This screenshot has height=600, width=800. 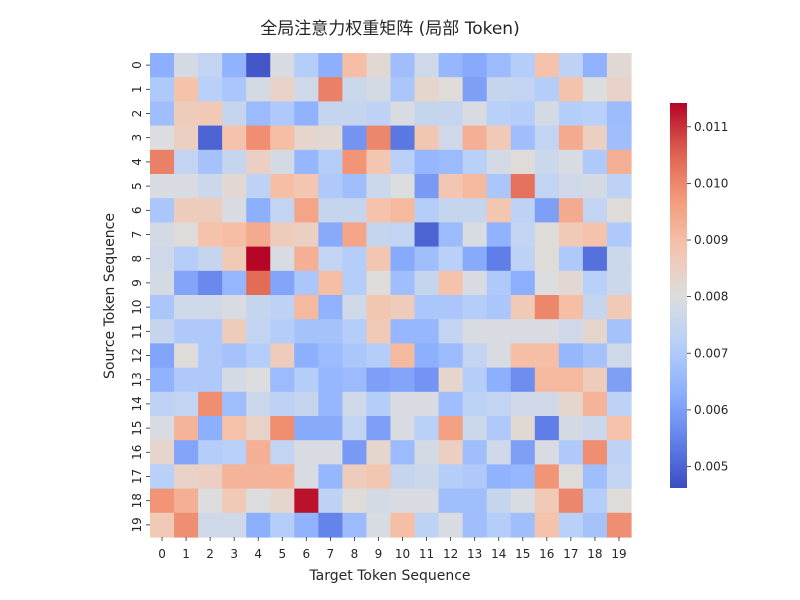 What do you see at coordinates (546, 554) in the screenshot?
I see `x-tick-label: 16` at bounding box center [546, 554].